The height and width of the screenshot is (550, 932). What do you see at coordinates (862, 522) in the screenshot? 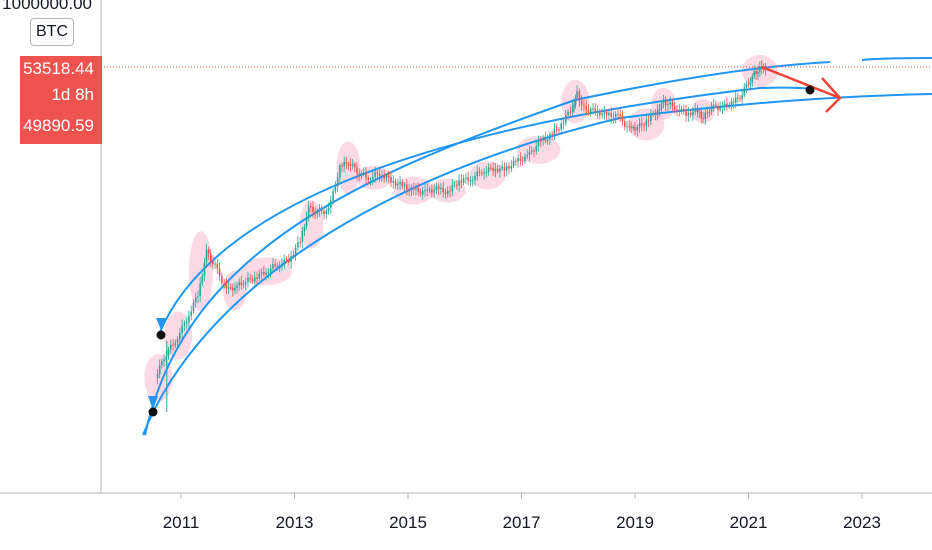
I see `x-tick-label: 2023` at bounding box center [862, 522].